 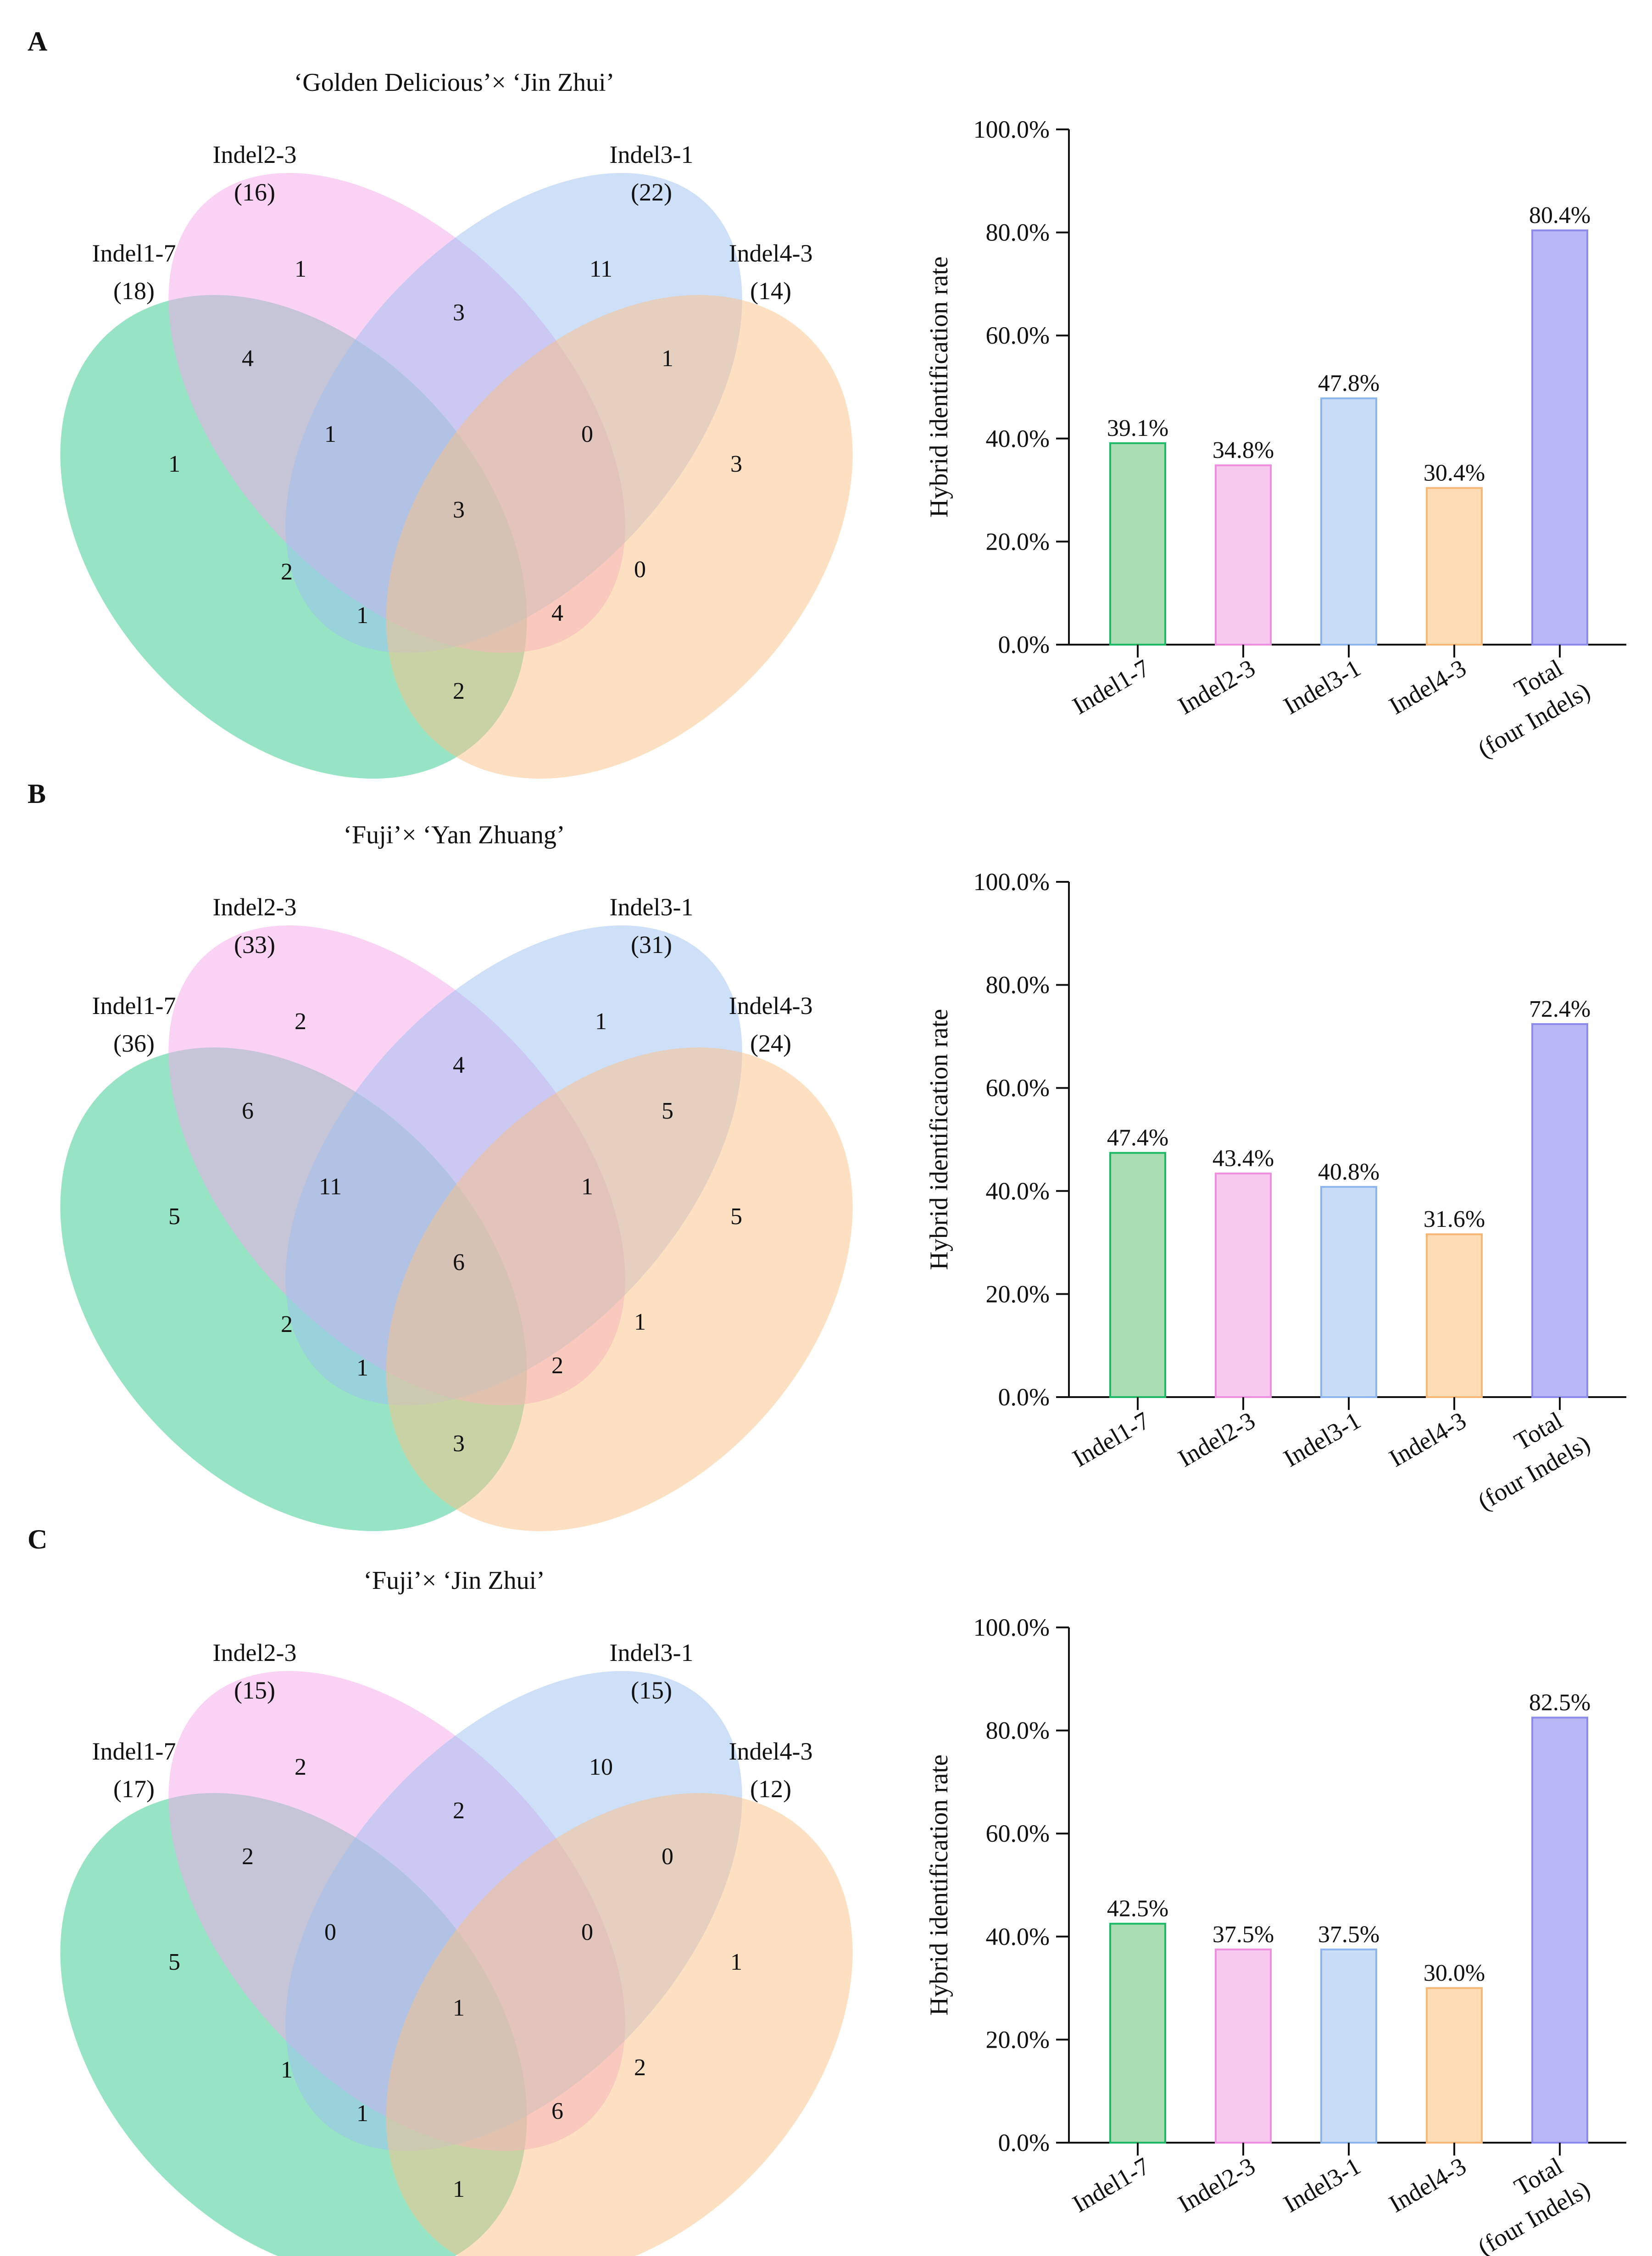 What do you see at coordinates (459, 1065) in the screenshot?
I see `venn-region-r23: 4` at bounding box center [459, 1065].